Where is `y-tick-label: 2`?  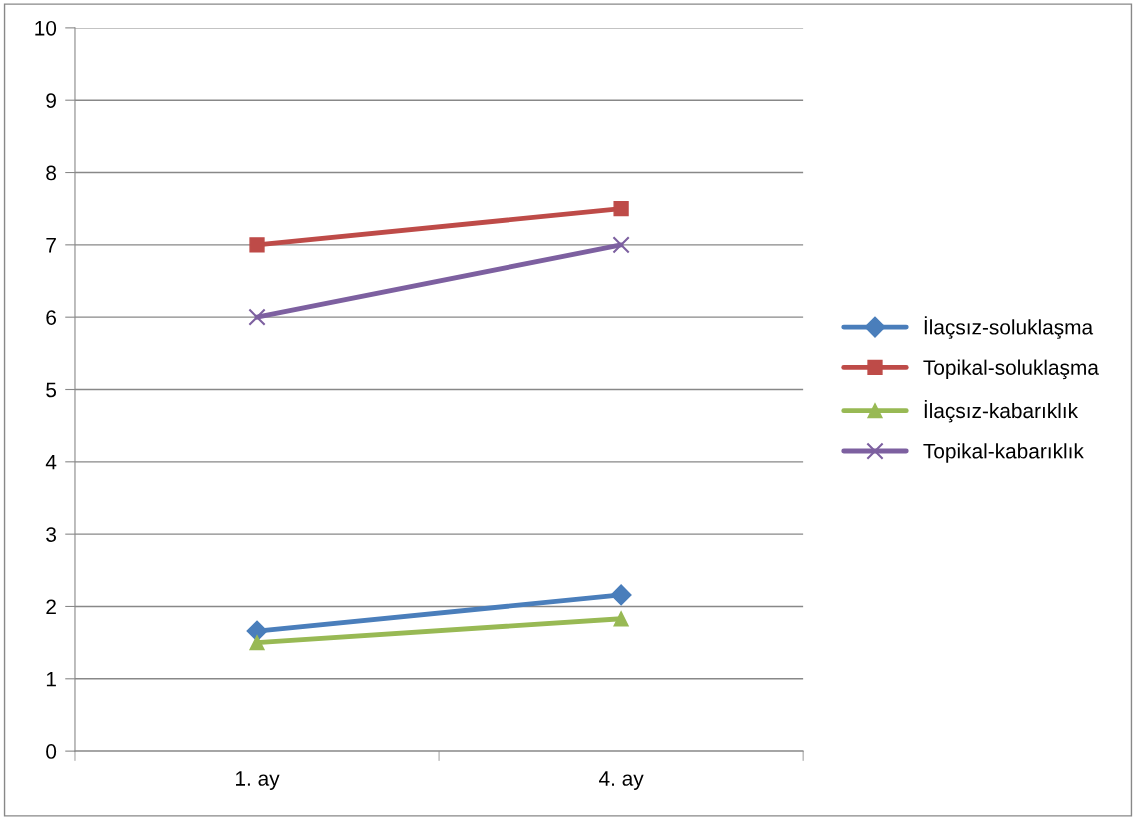 y-tick-label: 2 is located at coordinates (51, 607).